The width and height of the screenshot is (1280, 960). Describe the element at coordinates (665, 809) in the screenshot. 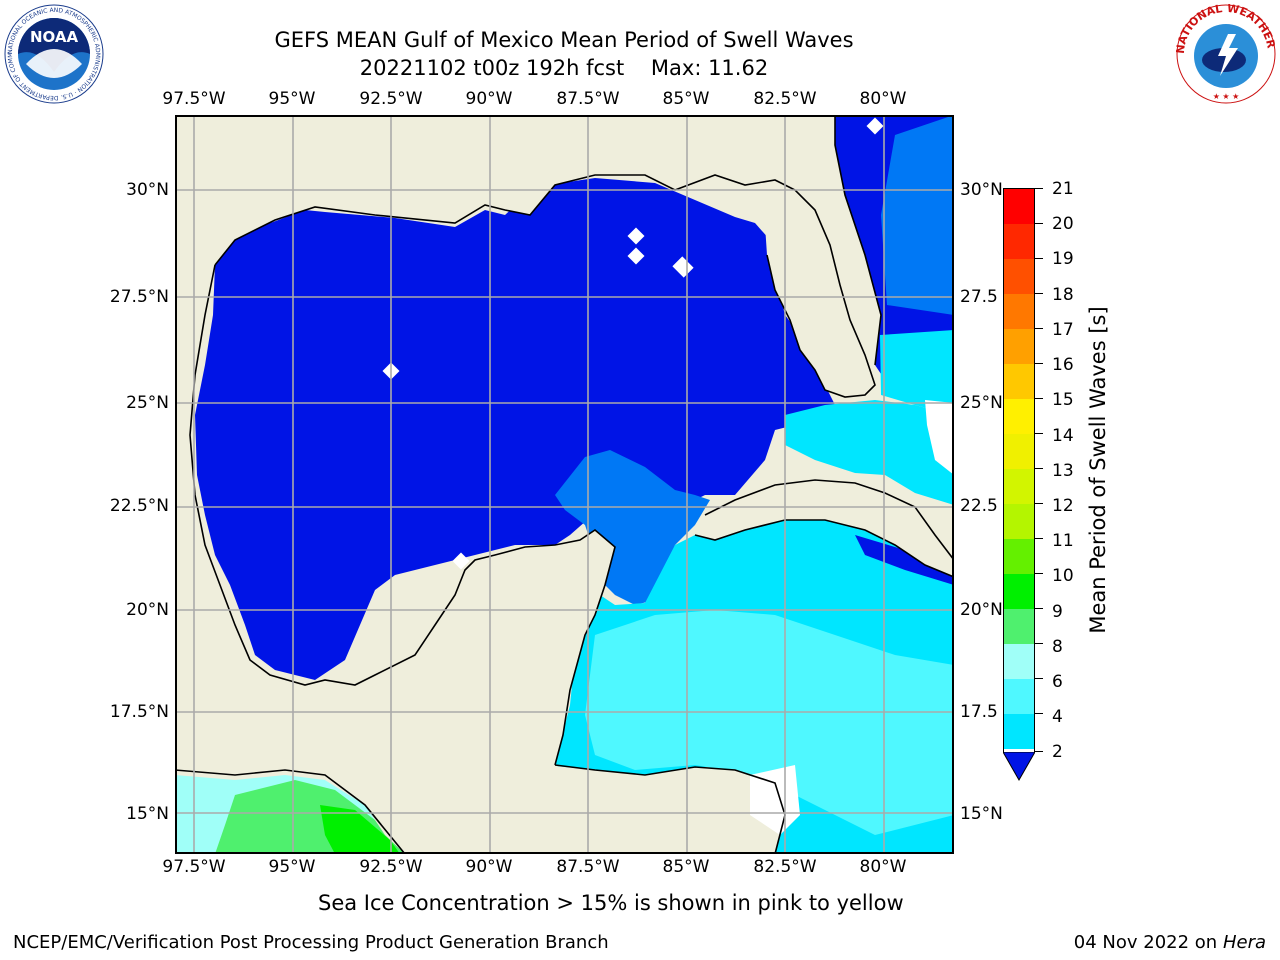

I see `honduras-land` at that location.